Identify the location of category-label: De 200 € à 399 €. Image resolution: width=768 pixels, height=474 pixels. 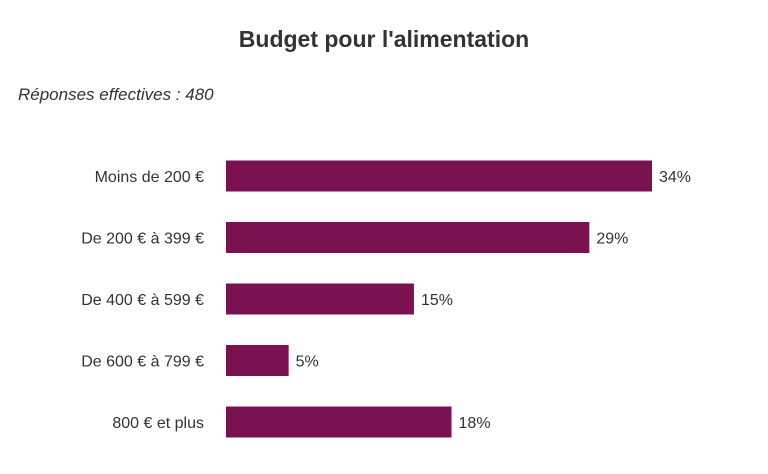
(142, 239).